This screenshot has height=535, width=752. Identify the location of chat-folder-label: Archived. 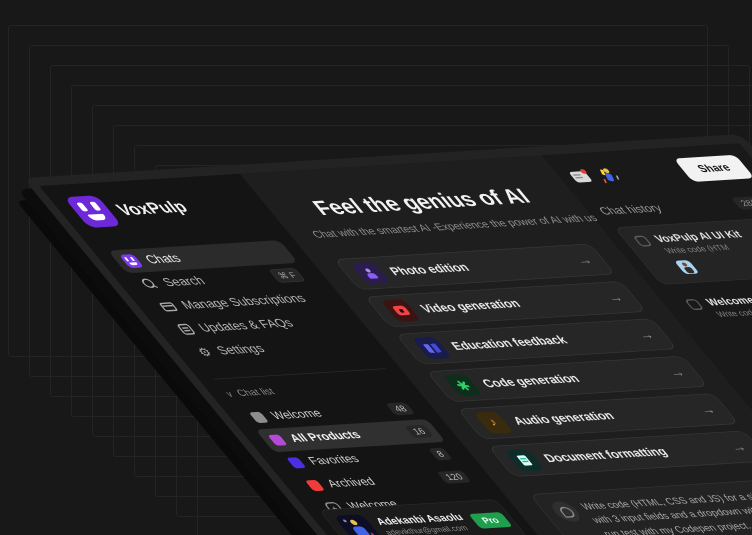
(351, 483).